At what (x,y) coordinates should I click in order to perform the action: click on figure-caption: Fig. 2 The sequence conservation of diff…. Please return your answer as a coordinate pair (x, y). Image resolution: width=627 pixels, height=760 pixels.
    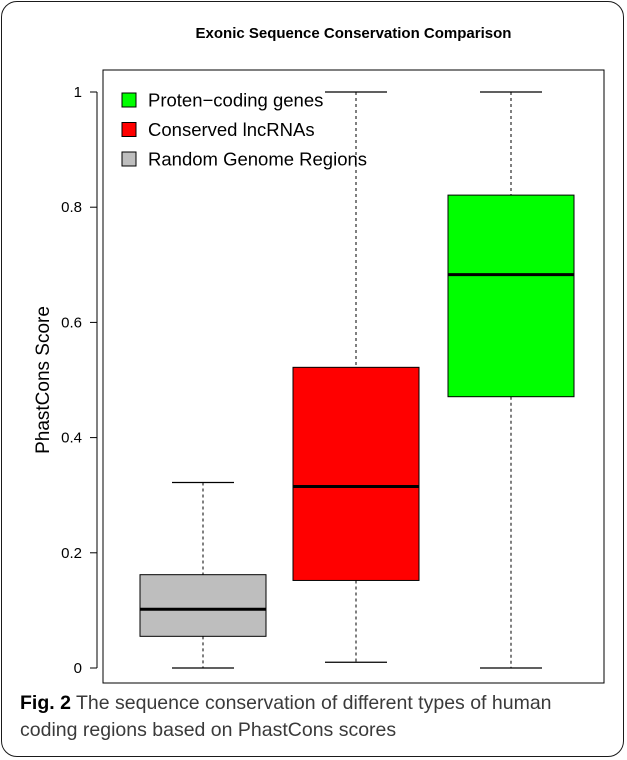
    Looking at the image, I should click on (315, 717).